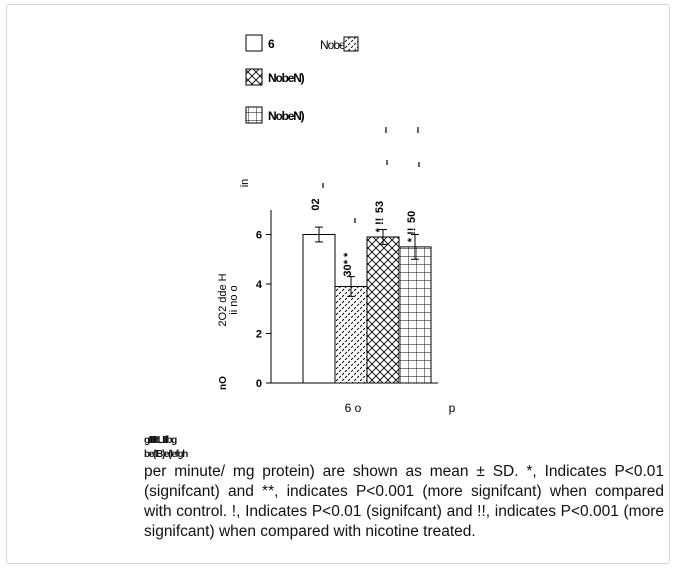  What do you see at coordinates (259, 285) in the screenshot?
I see `y-tick-label: 4` at bounding box center [259, 285].